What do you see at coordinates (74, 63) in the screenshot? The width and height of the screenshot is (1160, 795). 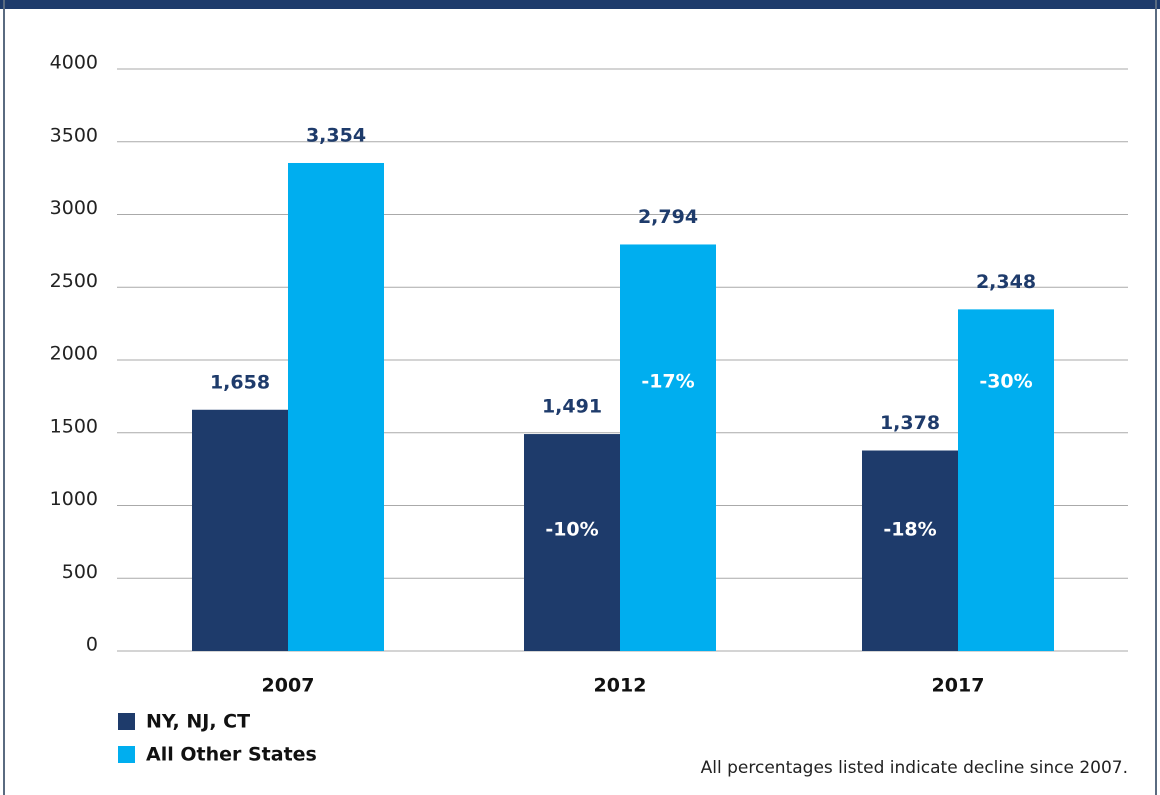 I see `y-tick-label: 4000` at bounding box center [74, 63].